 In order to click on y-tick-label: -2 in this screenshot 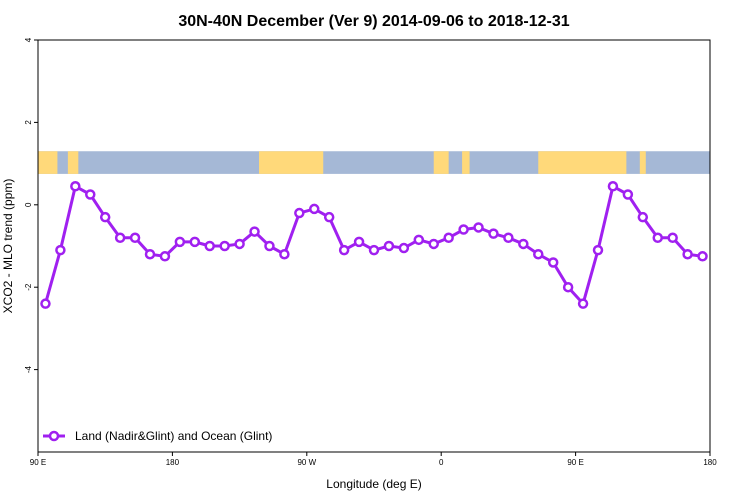, I will do `click(28, 287)`.